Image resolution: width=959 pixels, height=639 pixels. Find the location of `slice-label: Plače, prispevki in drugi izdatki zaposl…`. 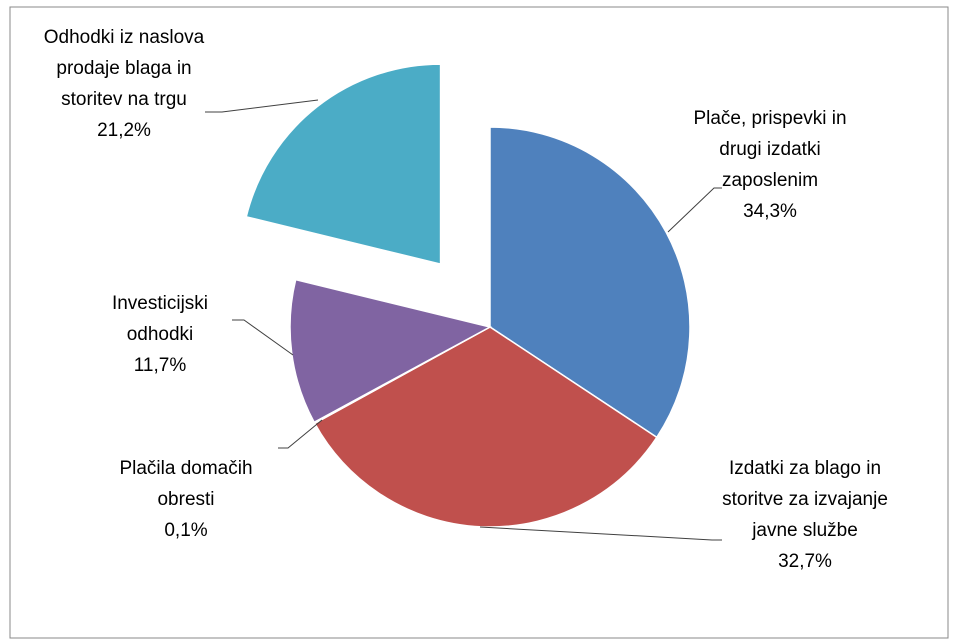

slice-label: Plače, prispevki in drugi izdatki zaposl… is located at coordinates (770, 165).